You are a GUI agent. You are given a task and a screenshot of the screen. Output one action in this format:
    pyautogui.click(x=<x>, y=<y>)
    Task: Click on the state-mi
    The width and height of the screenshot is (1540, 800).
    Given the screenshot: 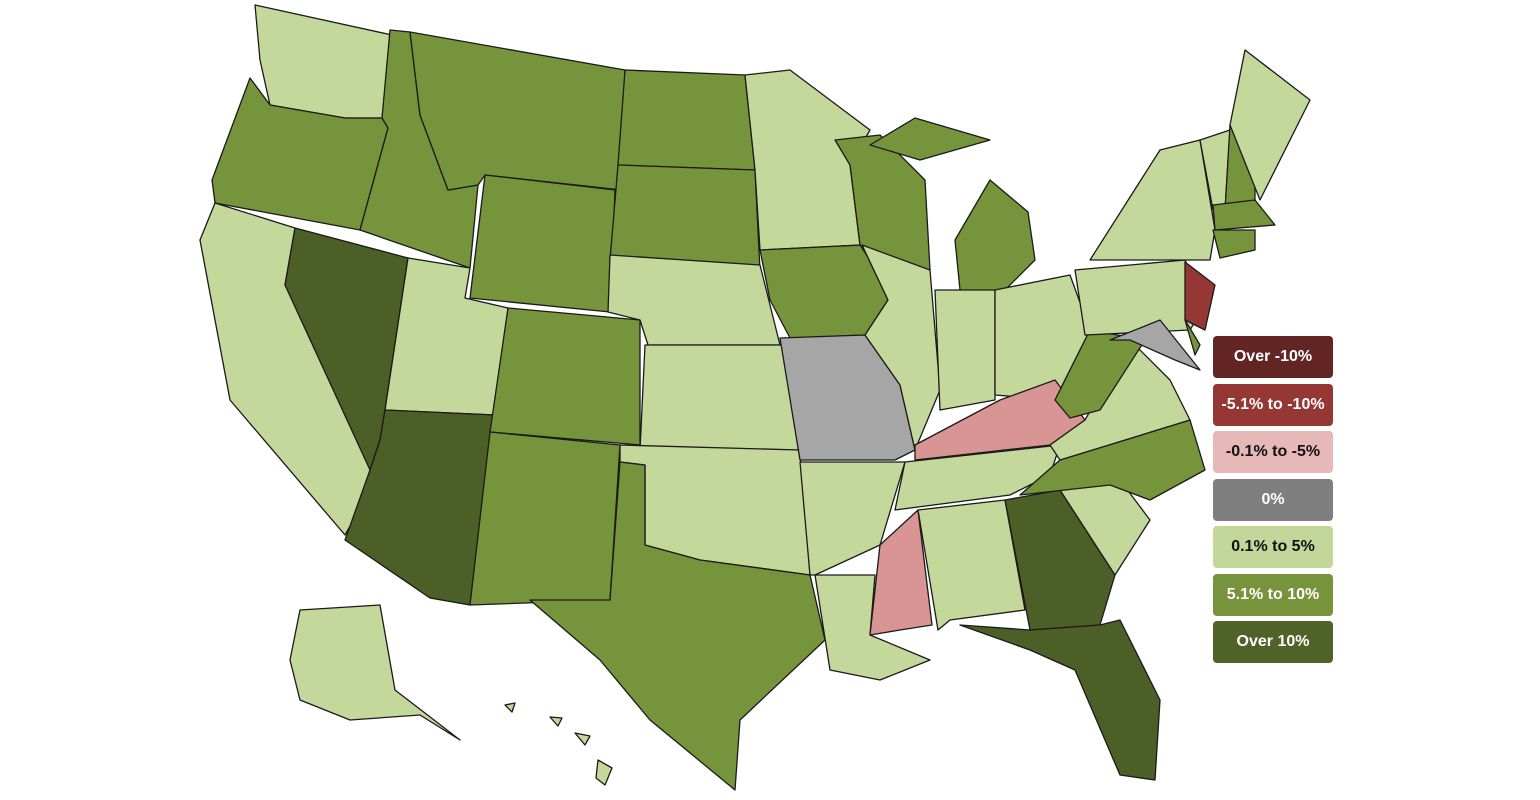 What is the action you would take?
    pyautogui.click(x=952, y=206)
    